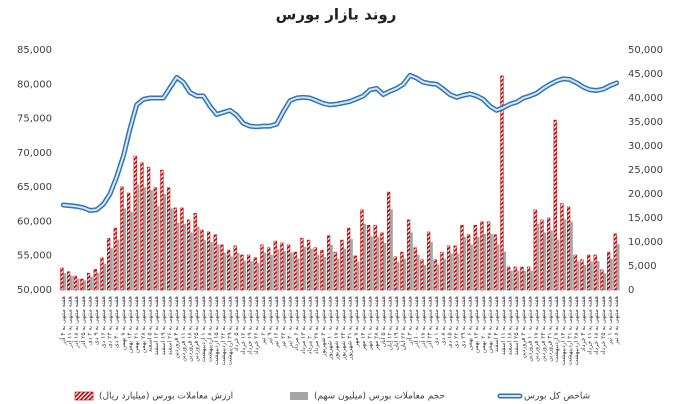  I want to click on x-tick-label: هفته منتهی به ۷ بهمن, so click(123, 323).